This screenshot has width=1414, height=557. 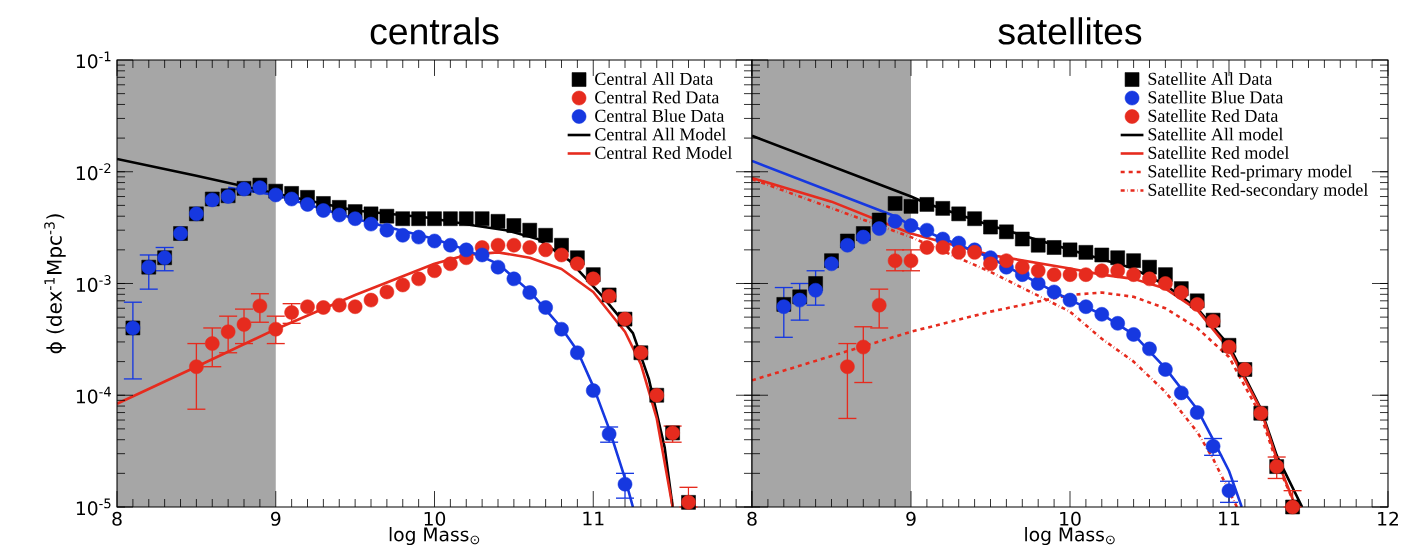 What do you see at coordinates (1070, 31) in the screenshot?
I see `chart-title: satellites` at bounding box center [1070, 31].